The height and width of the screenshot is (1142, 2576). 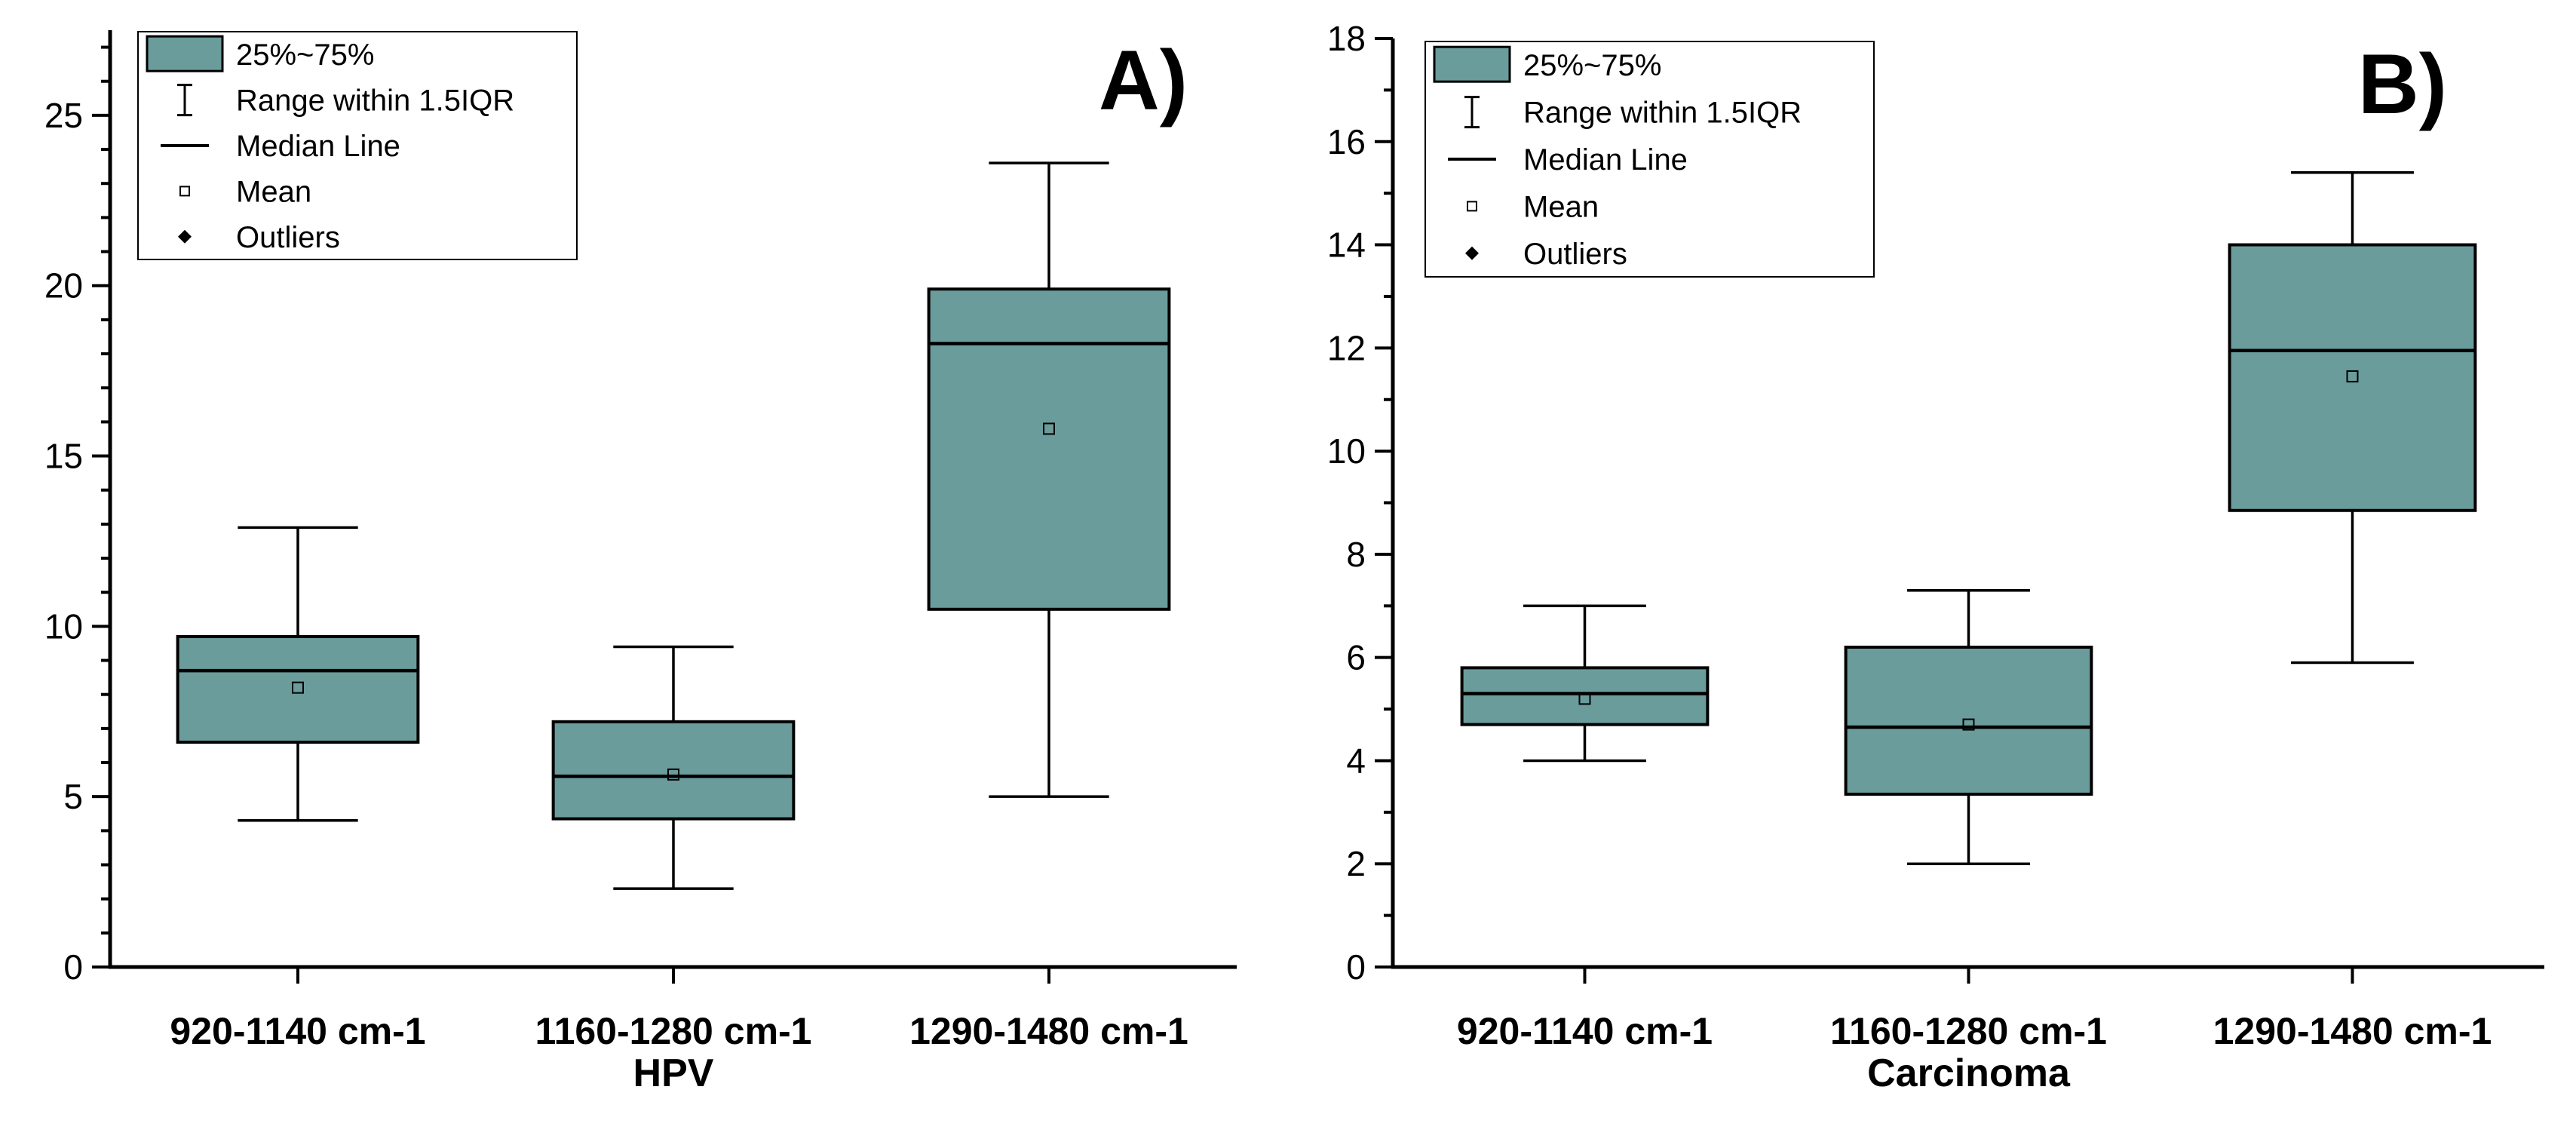 What do you see at coordinates (63, 115) in the screenshot?
I see `y-tick-label: 25` at bounding box center [63, 115].